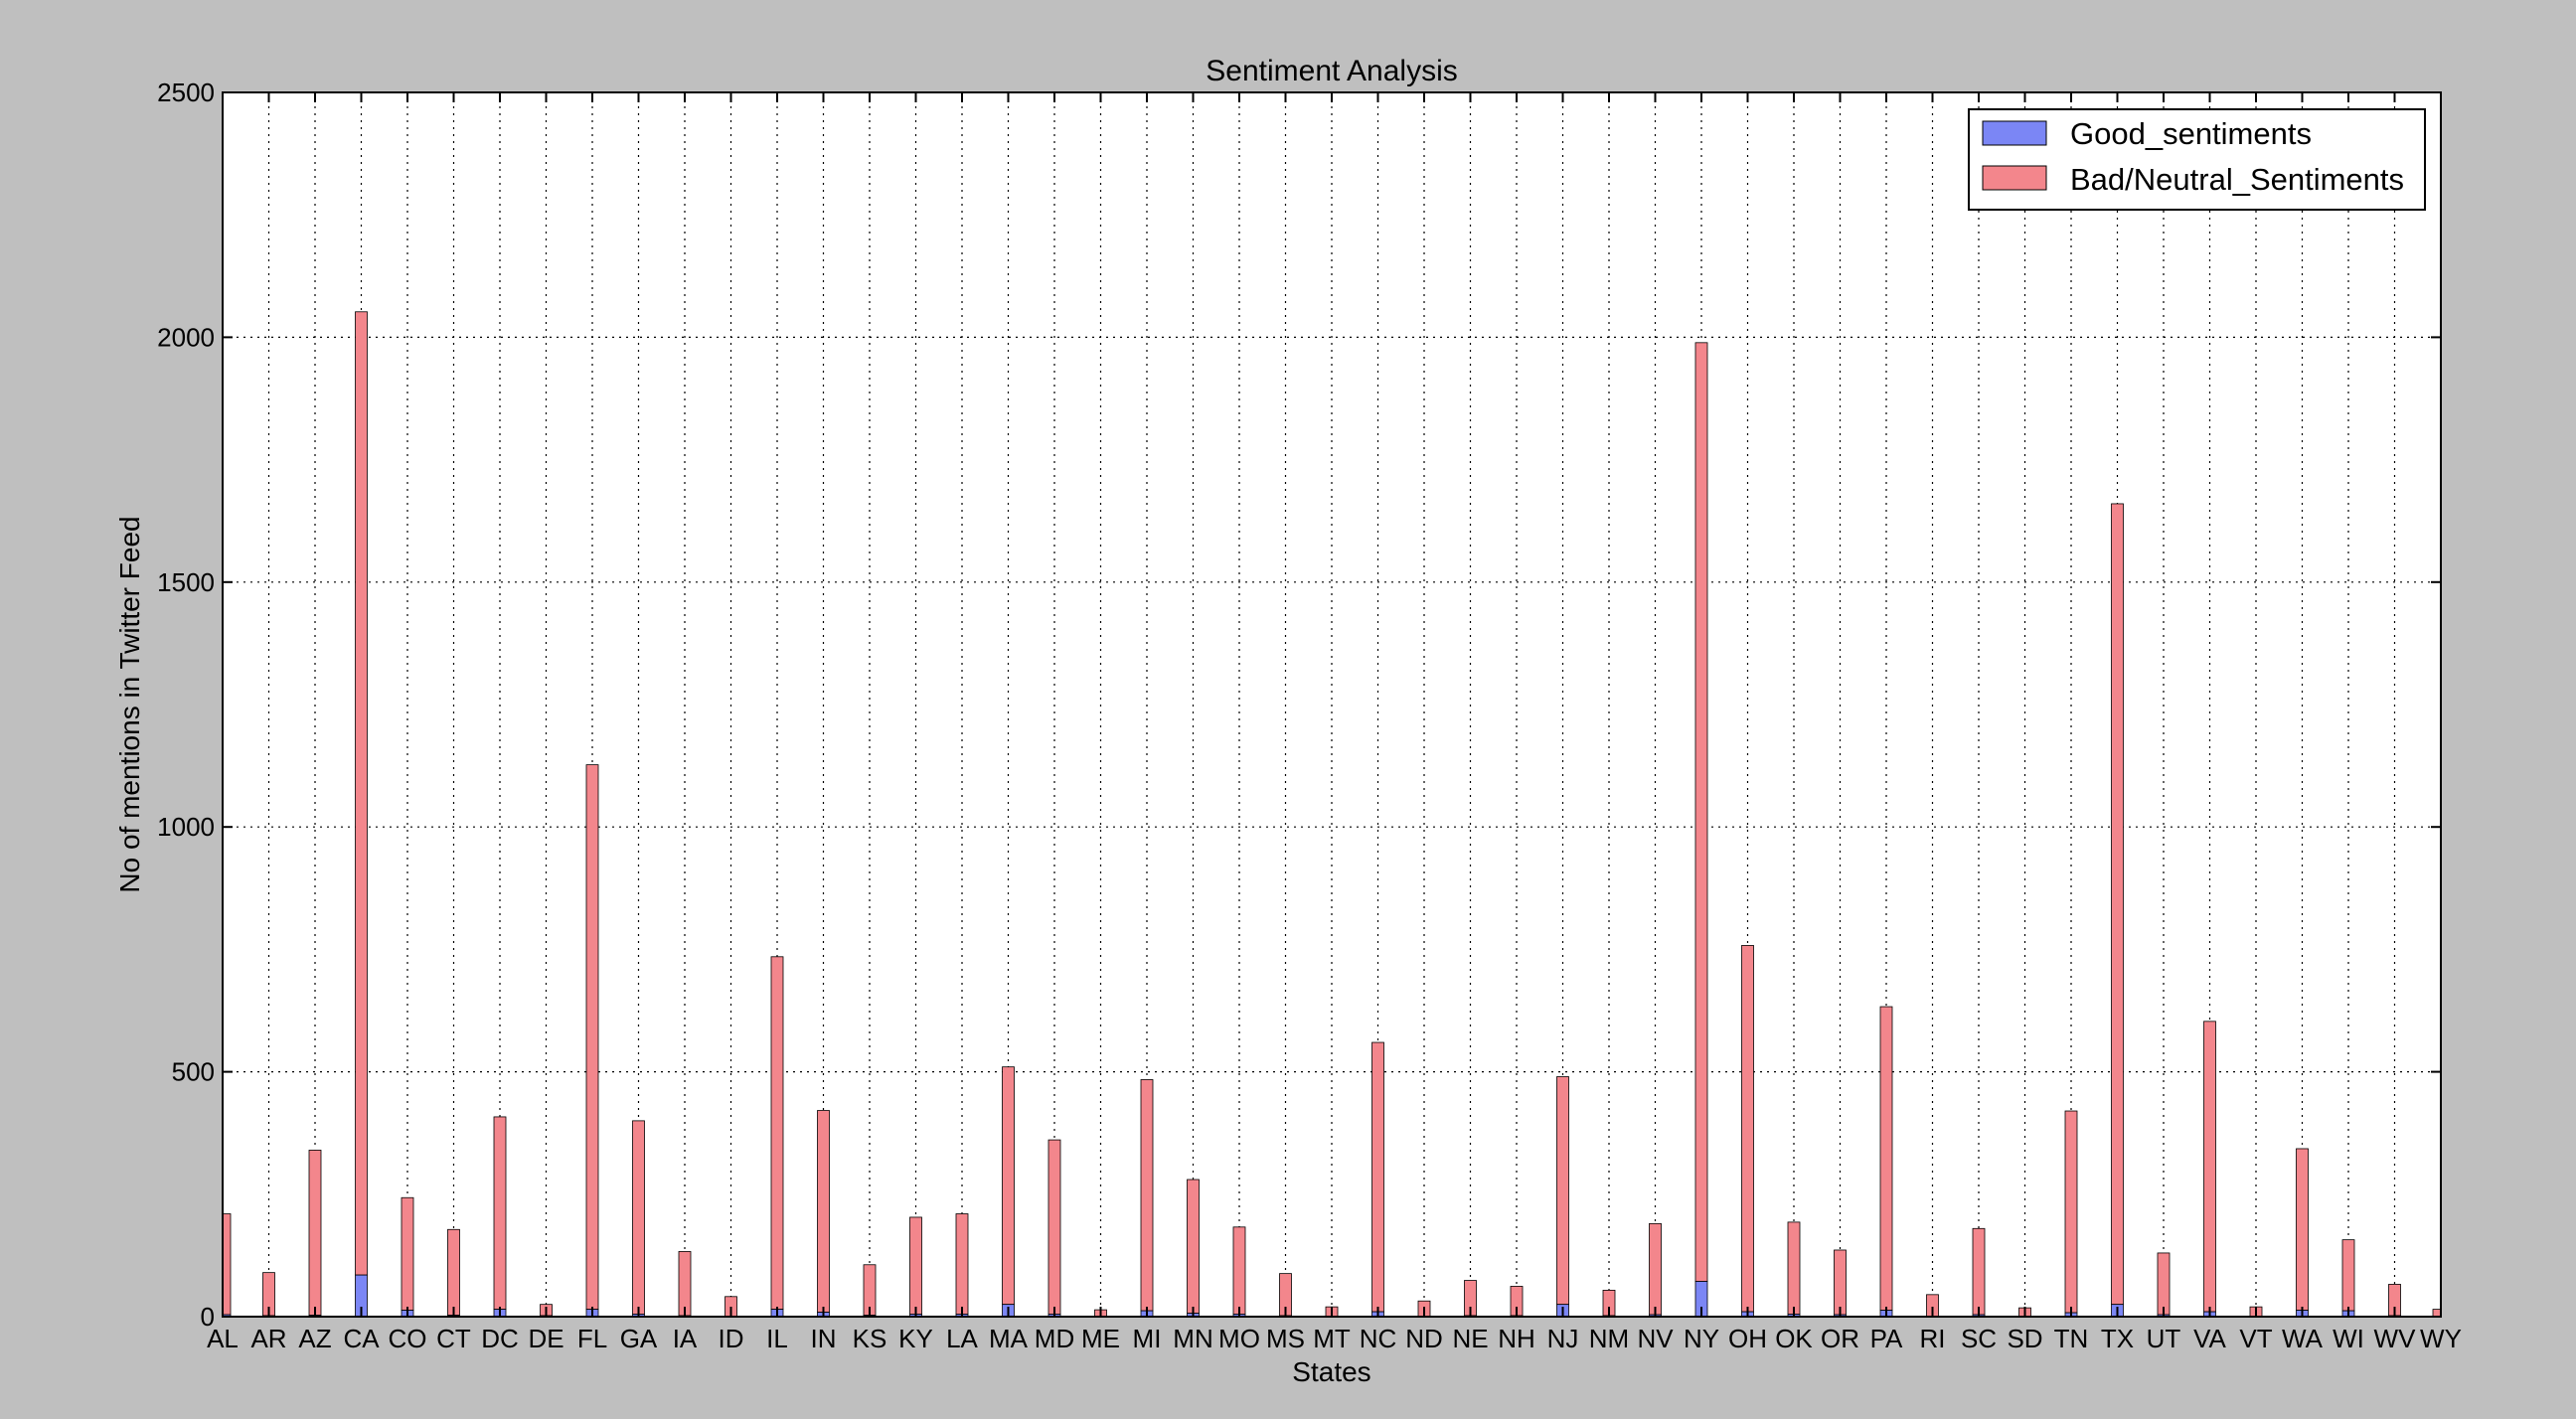 The height and width of the screenshot is (1419, 2576). What do you see at coordinates (870, 1339) in the screenshot?
I see `x-tick-label-ks: KS` at bounding box center [870, 1339].